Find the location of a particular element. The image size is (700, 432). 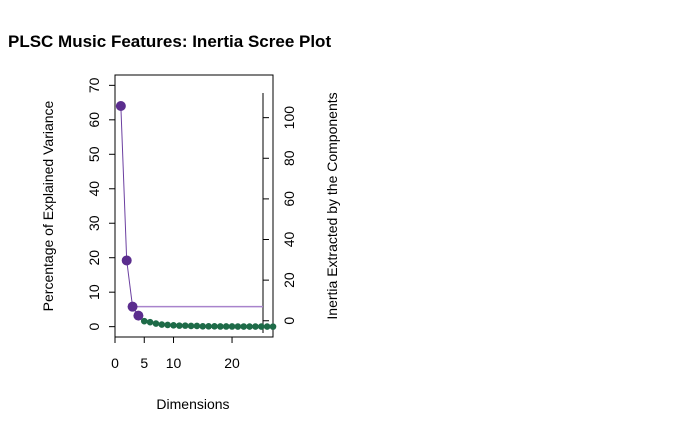

y-right-tick-label: 80 is located at coordinates (289, 158).